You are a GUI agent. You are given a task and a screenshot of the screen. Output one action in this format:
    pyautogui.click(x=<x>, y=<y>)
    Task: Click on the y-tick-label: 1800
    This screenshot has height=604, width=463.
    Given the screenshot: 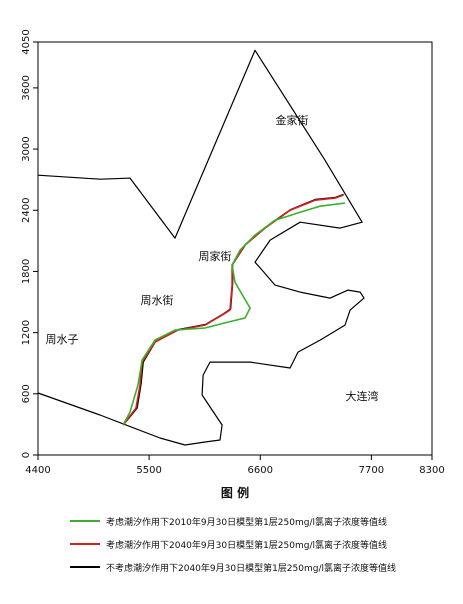 What is the action you would take?
    pyautogui.click(x=26, y=271)
    